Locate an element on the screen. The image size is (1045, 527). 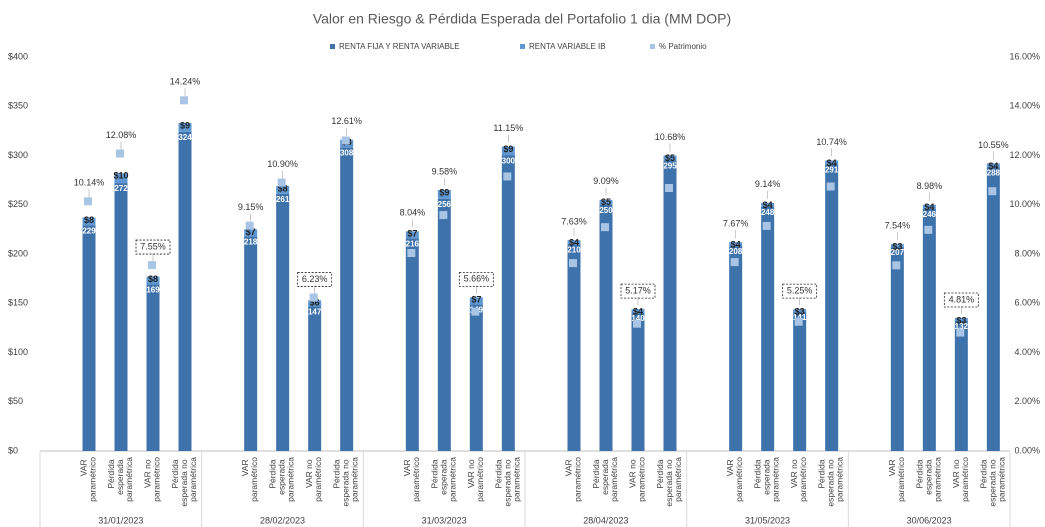
percent-label: 9.58% is located at coordinates (445, 171).